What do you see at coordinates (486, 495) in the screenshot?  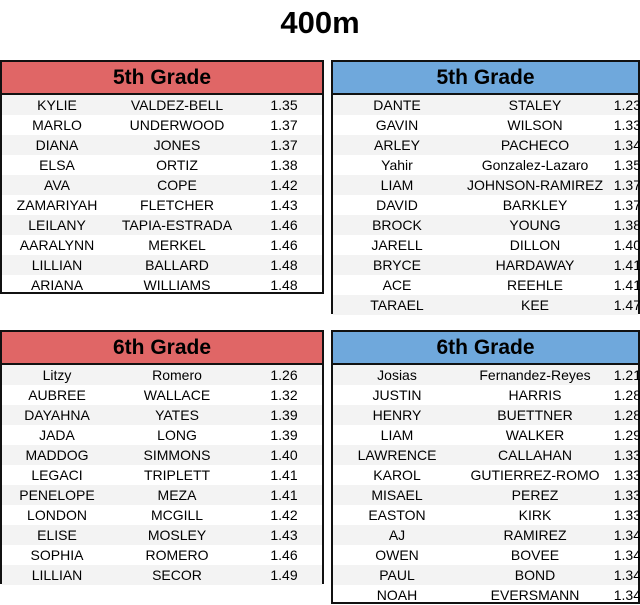 I see `table-row: MISAEL PEREZ 1.33` at bounding box center [486, 495].